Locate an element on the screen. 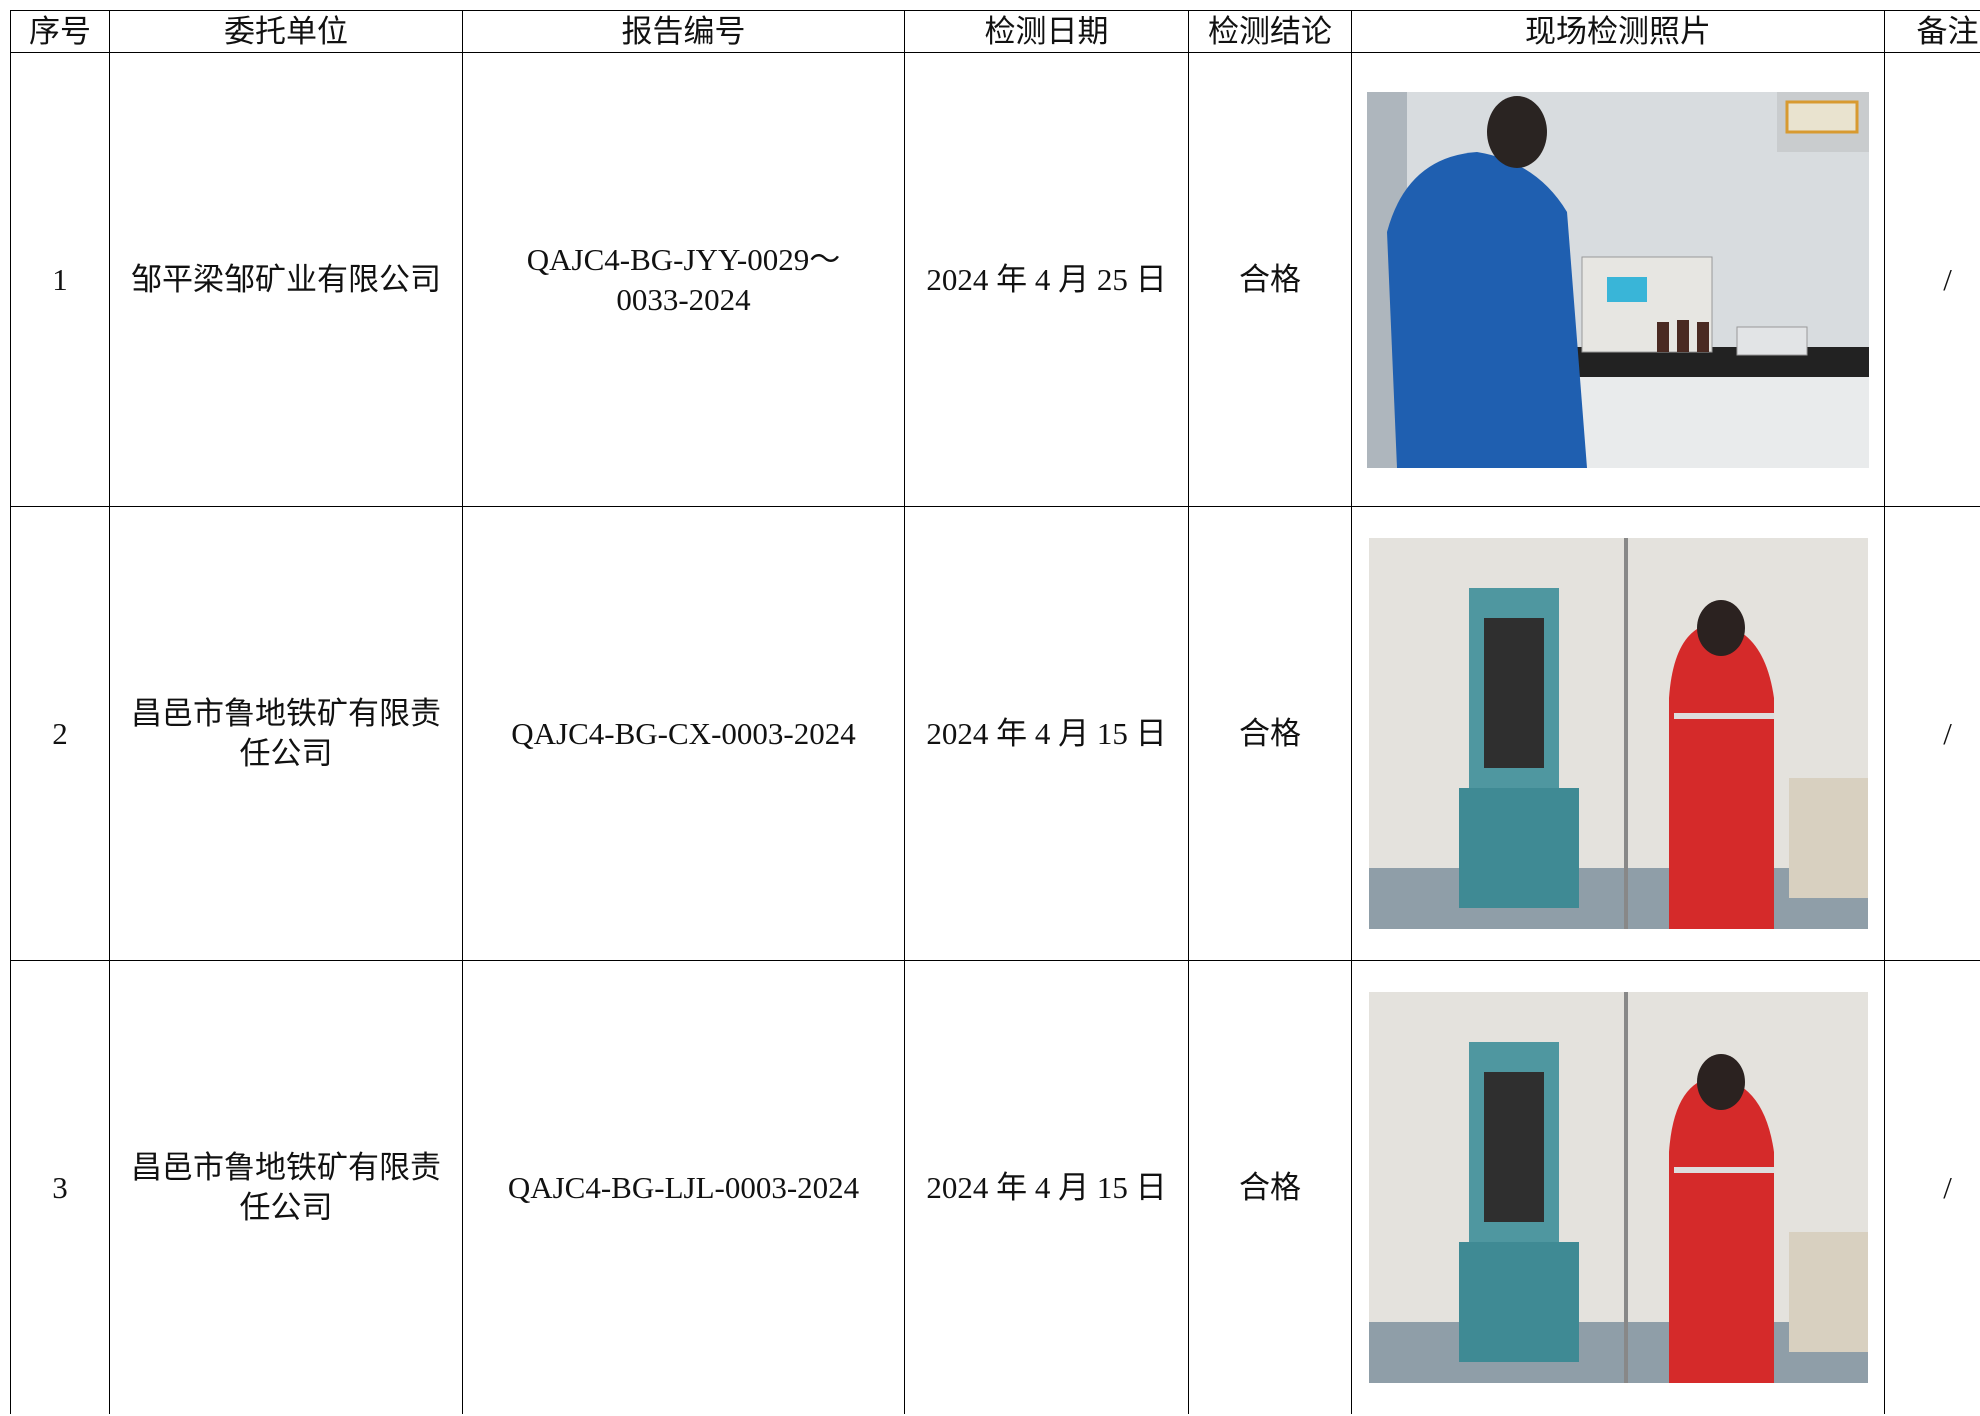 The image size is (1980, 1416). header-cell: 报告编号 is located at coordinates (683, 31).